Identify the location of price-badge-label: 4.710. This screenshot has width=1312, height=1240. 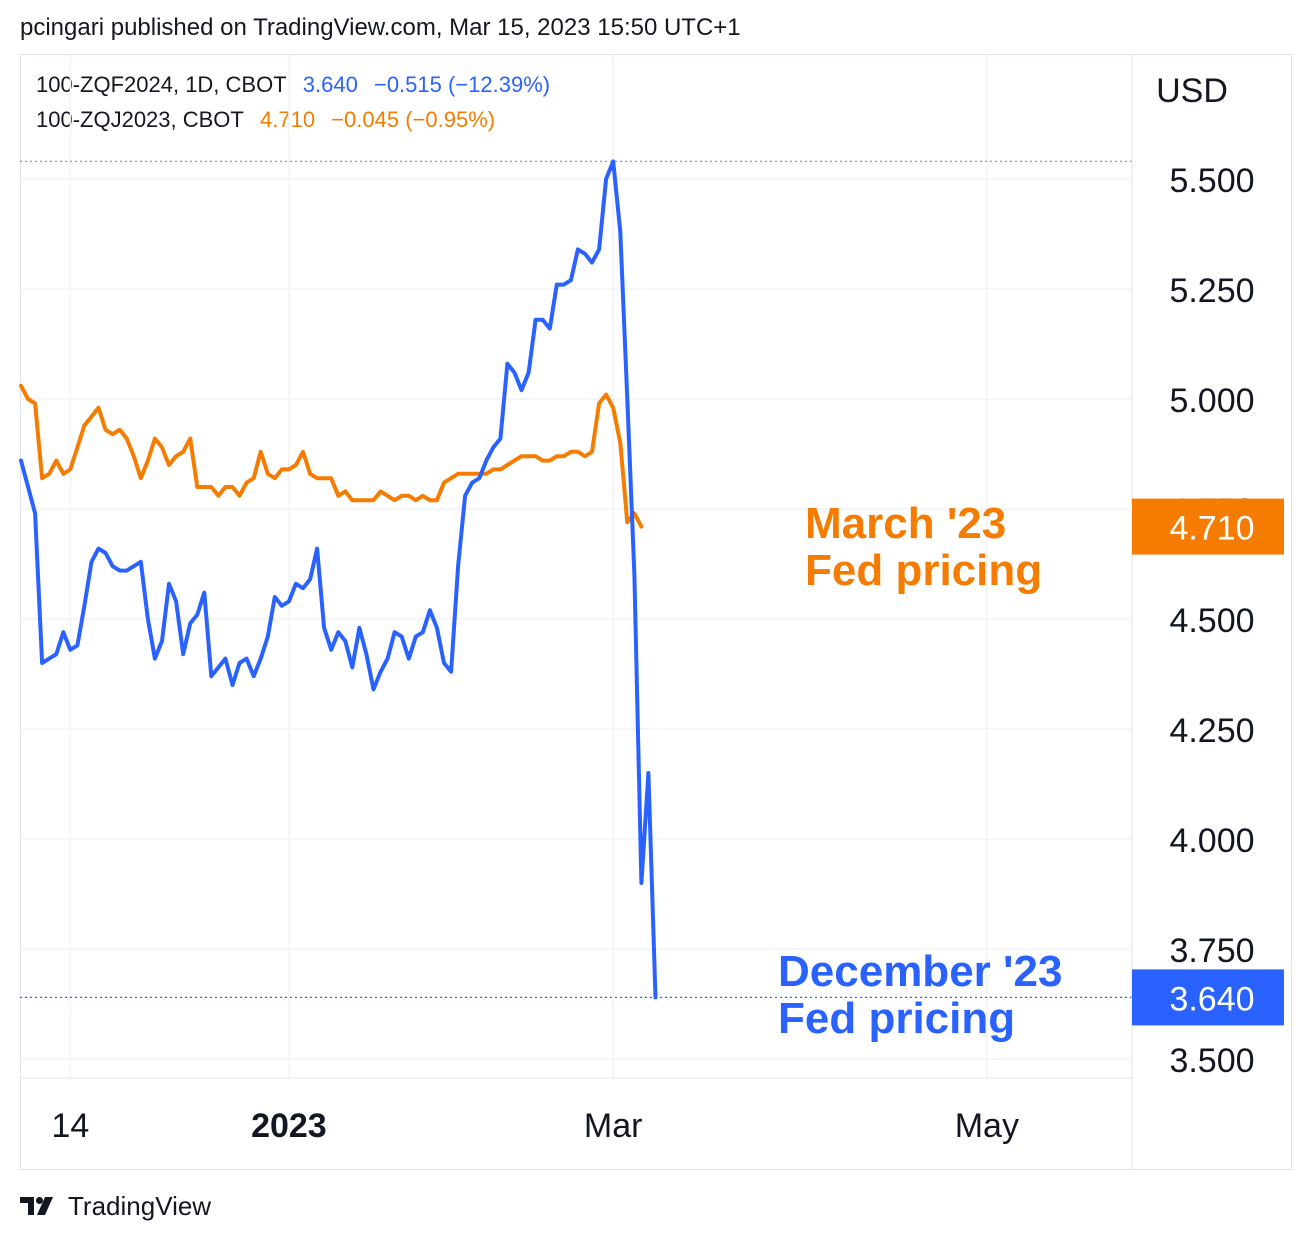
(1211, 529).